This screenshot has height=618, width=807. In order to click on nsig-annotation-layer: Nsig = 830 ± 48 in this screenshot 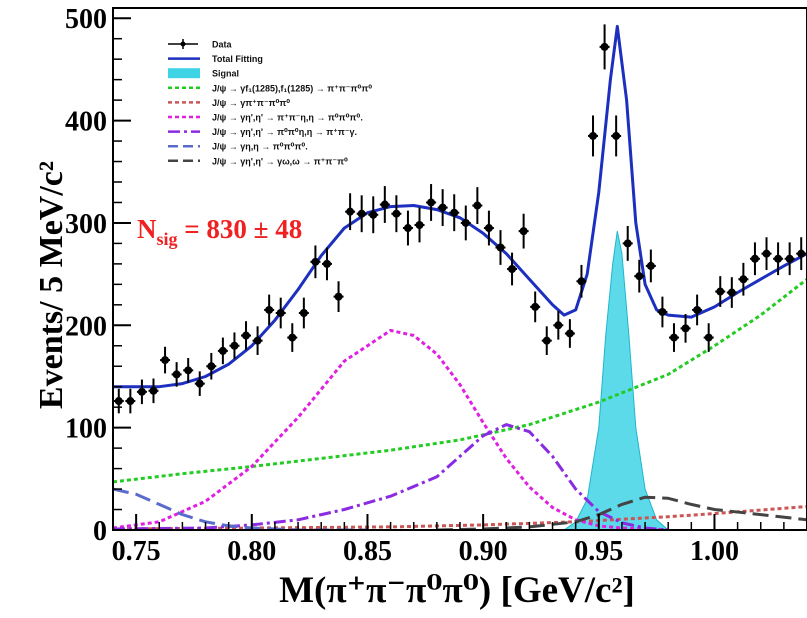, I will do `click(219, 231)`.